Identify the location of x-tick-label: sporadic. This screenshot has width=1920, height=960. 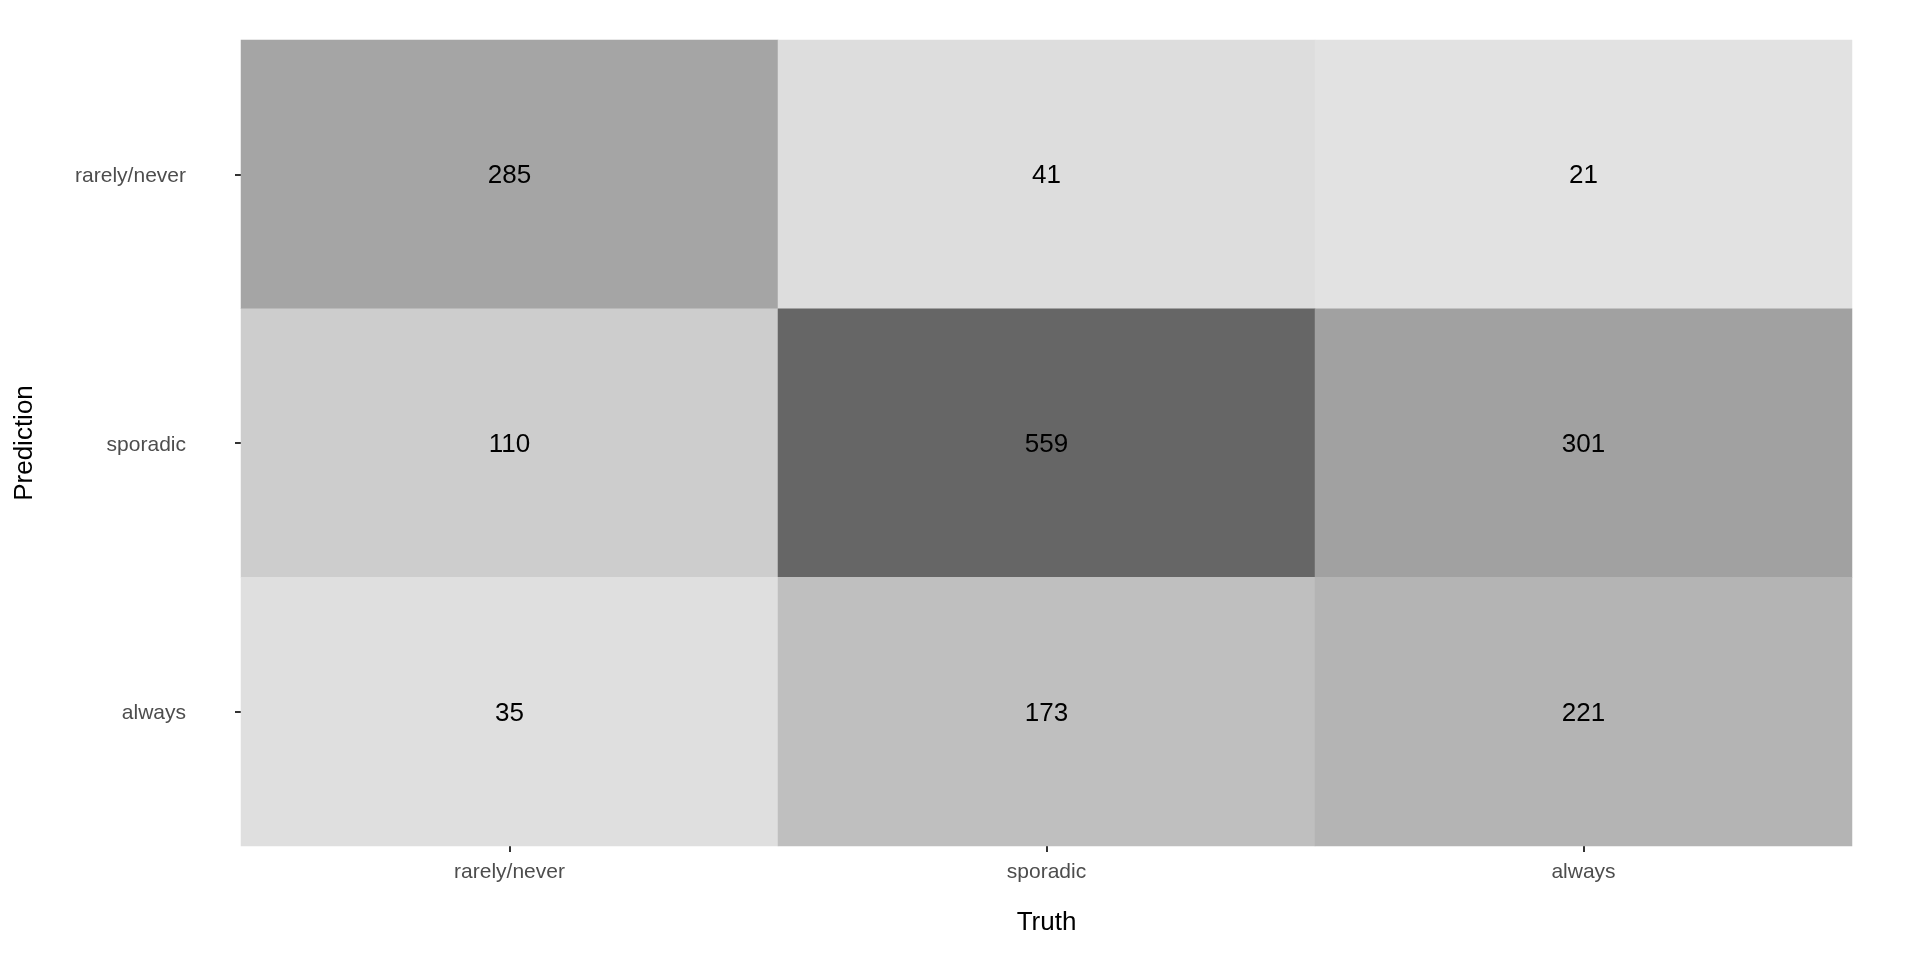
(1046, 870).